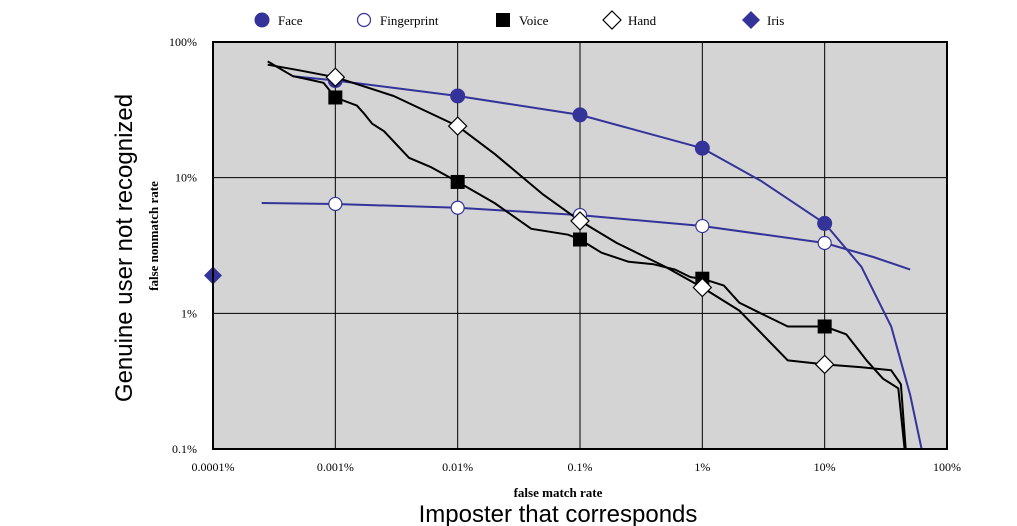 This screenshot has height=526, width=1017. What do you see at coordinates (580, 467) in the screenshot?
I see `x-tick-label: 0.1%` at bounding box center [580, 467].